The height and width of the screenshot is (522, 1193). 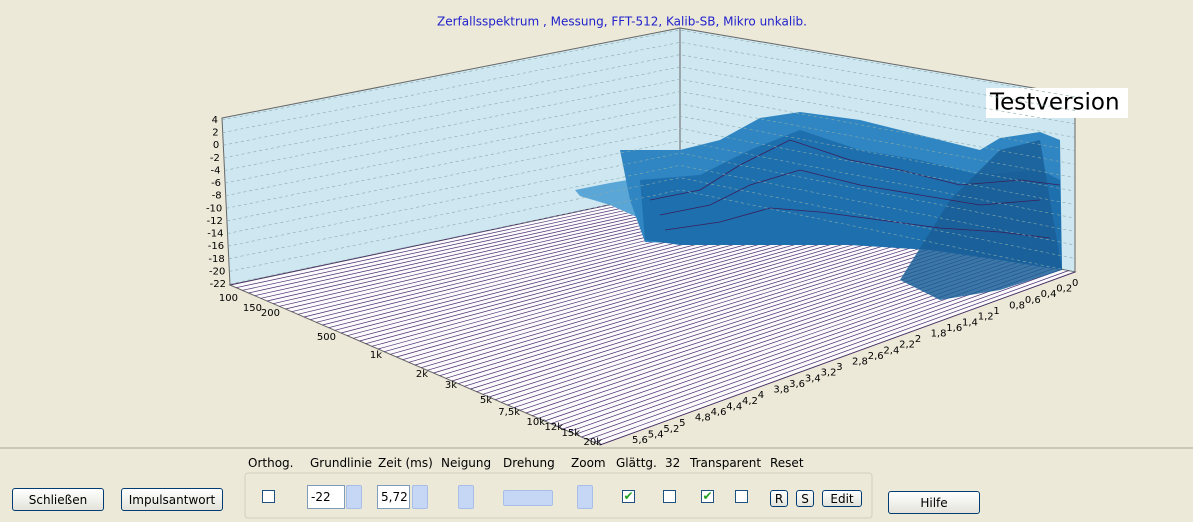 I want to click on time-tick-label: 4,6, so click(x=719, y=412).